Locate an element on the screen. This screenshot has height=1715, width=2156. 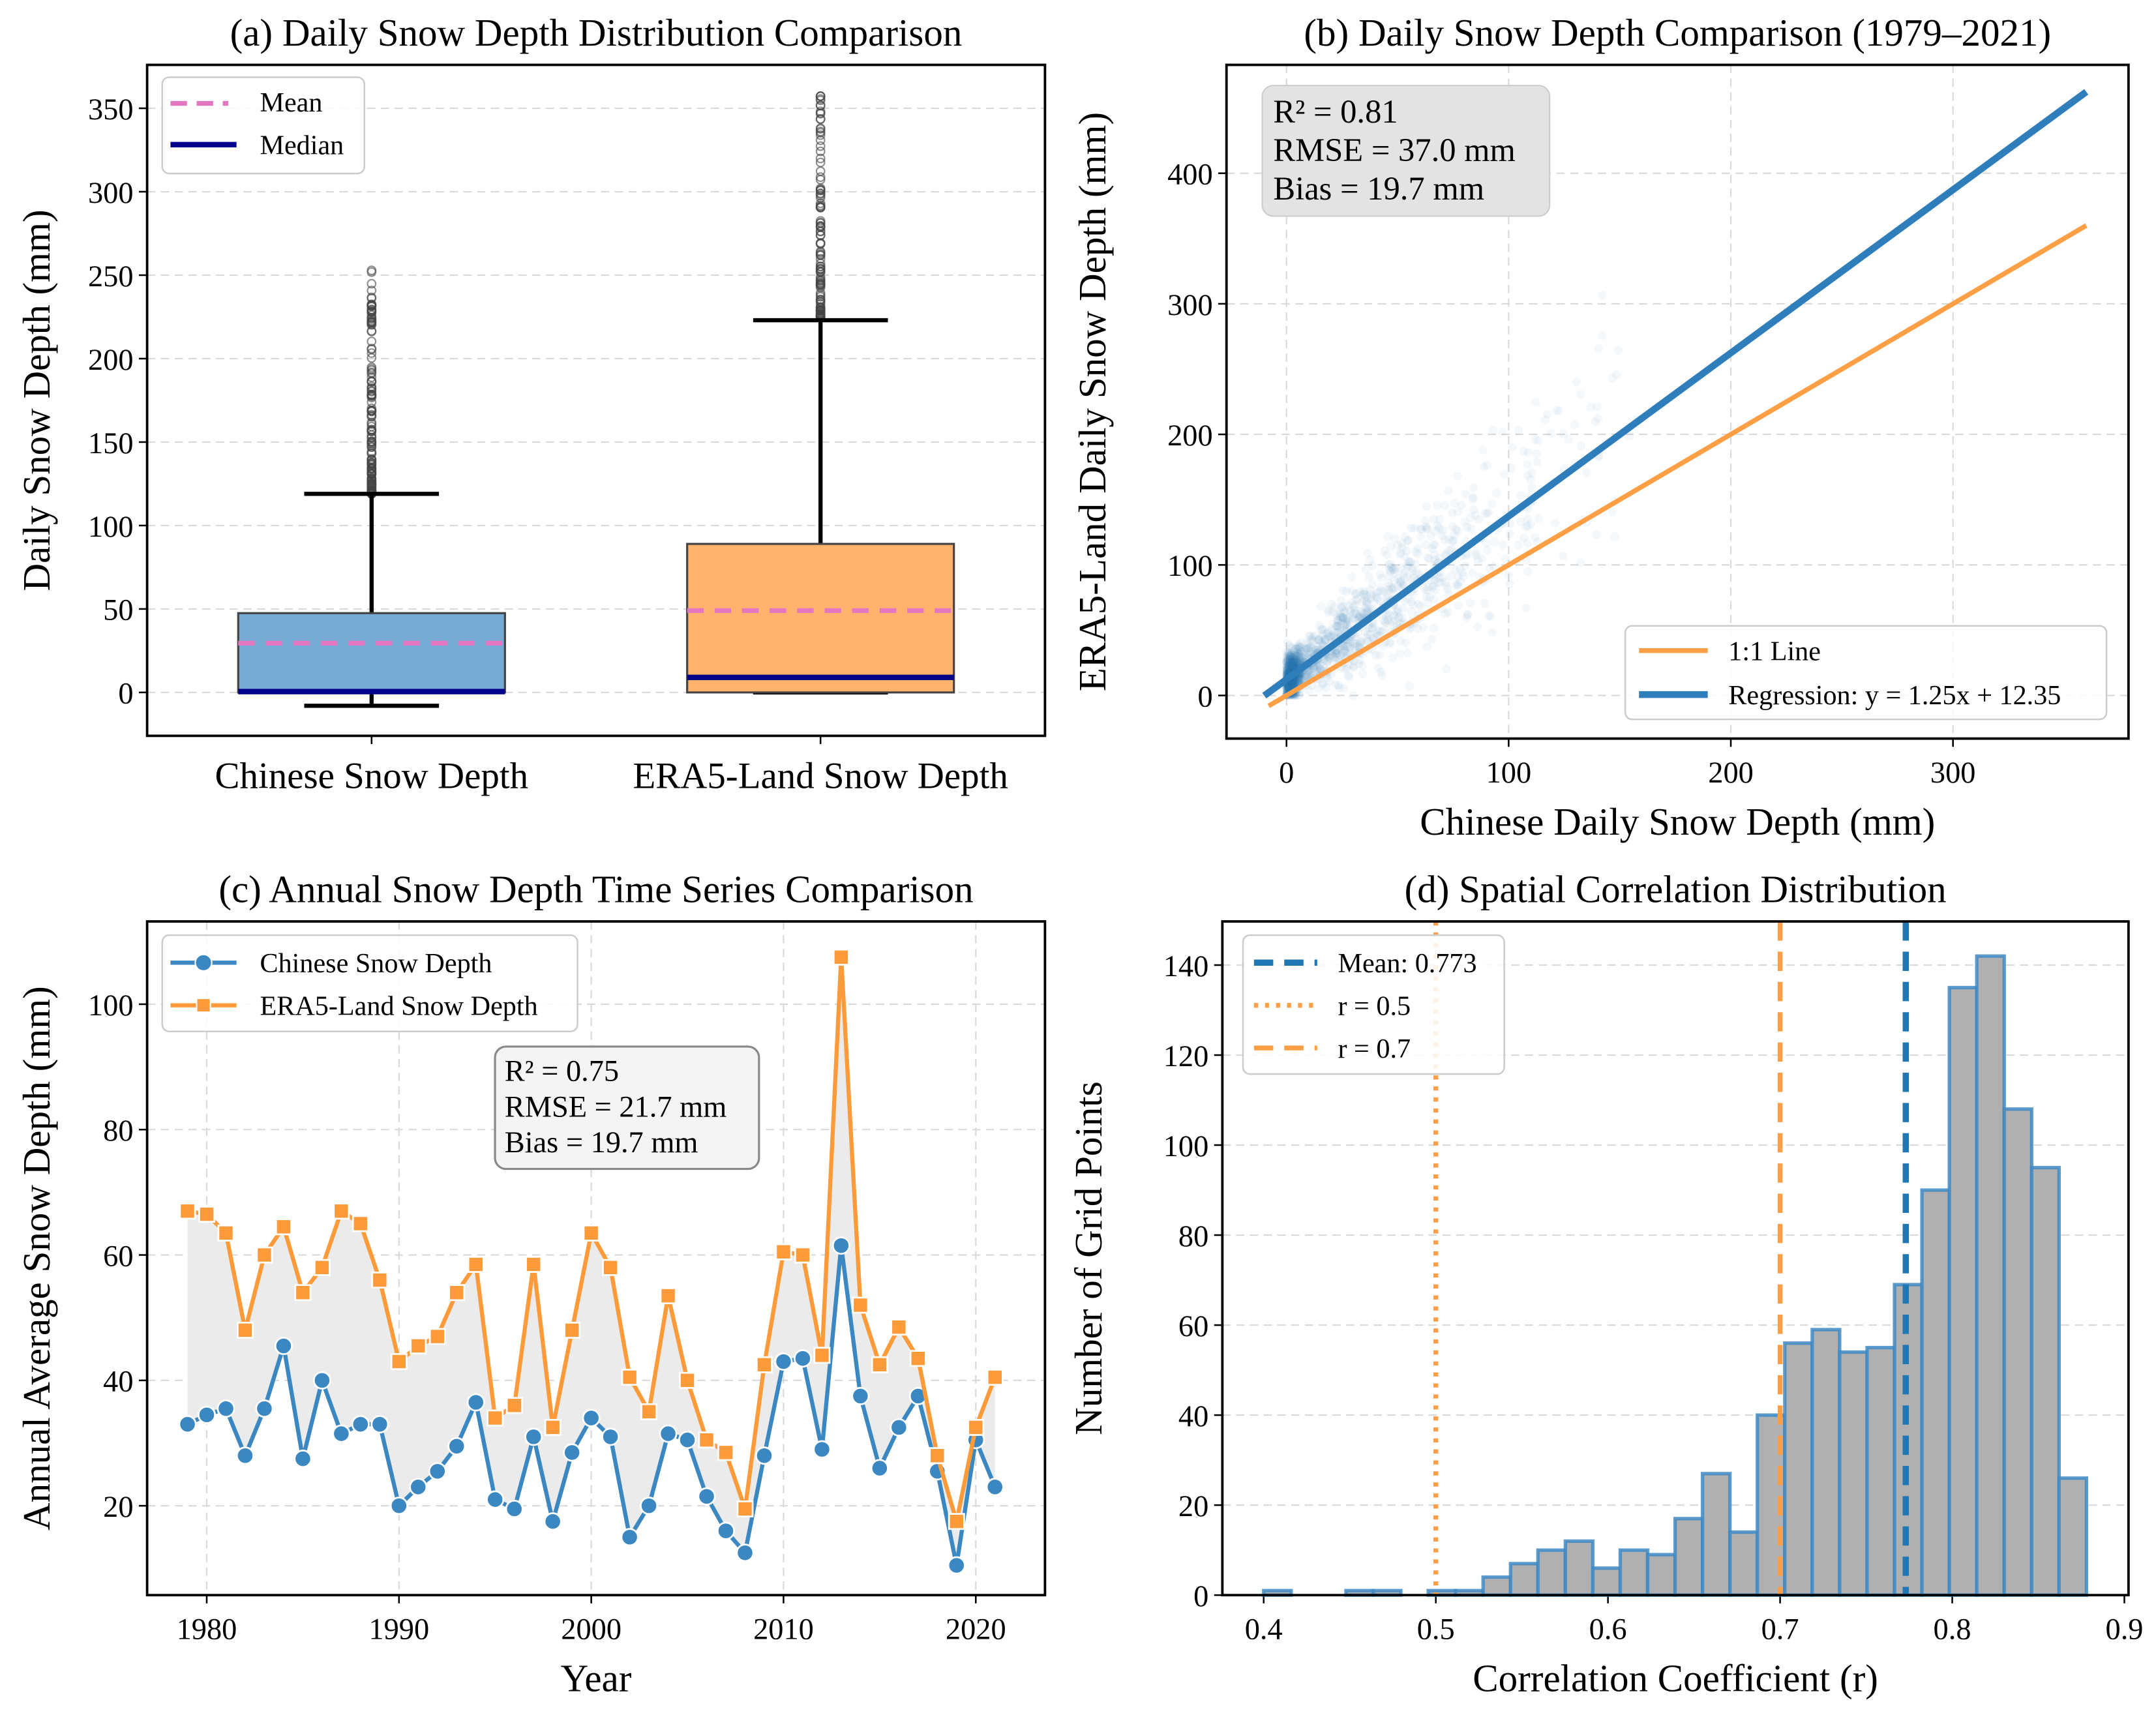
y-tick-label: 100 is located at coordinates (111, 1005).